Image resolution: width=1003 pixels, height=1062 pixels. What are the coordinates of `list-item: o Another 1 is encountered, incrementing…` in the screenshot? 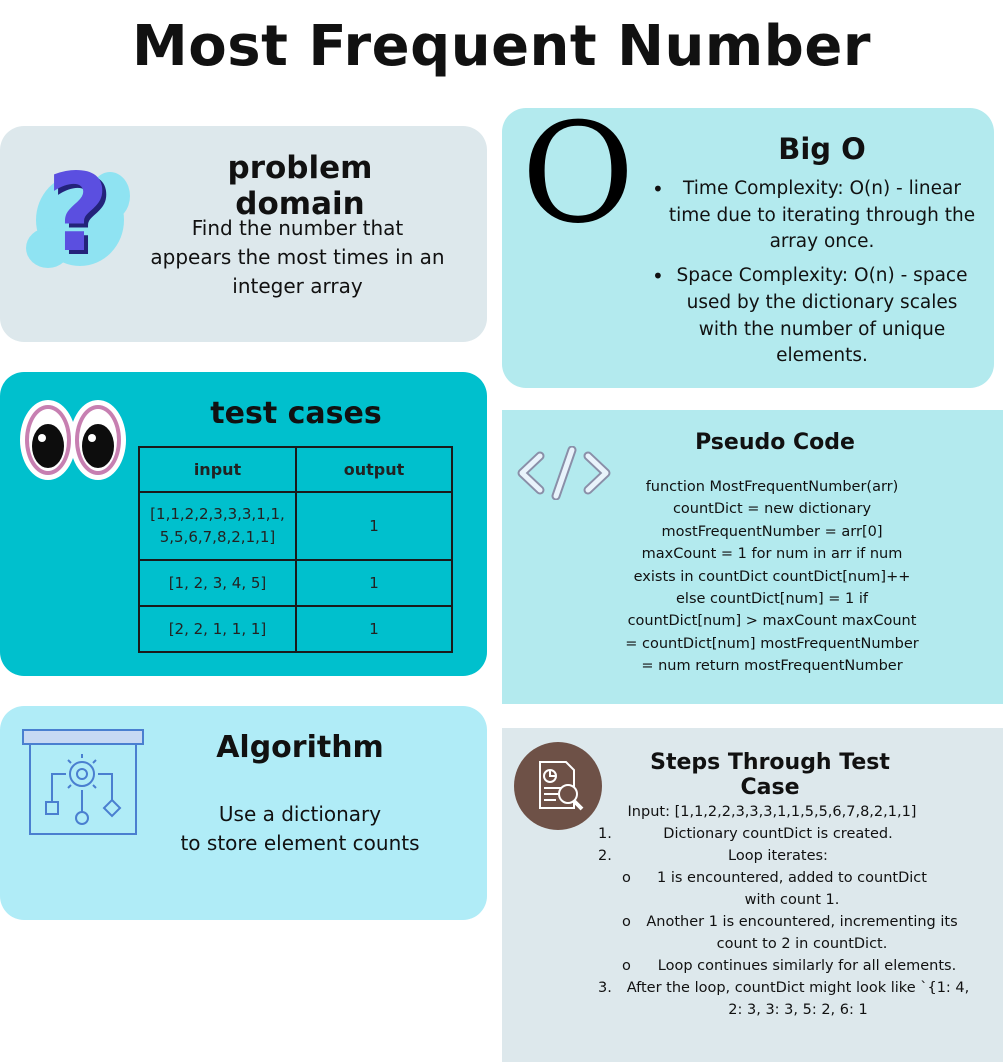 It's located at (802, 934).